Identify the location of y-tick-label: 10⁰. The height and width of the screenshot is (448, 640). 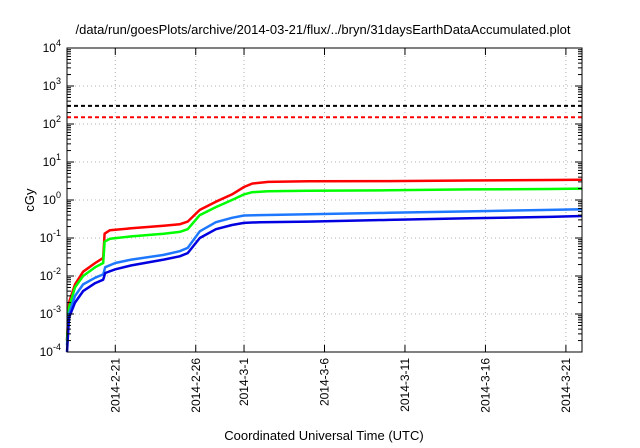
(52, 198).